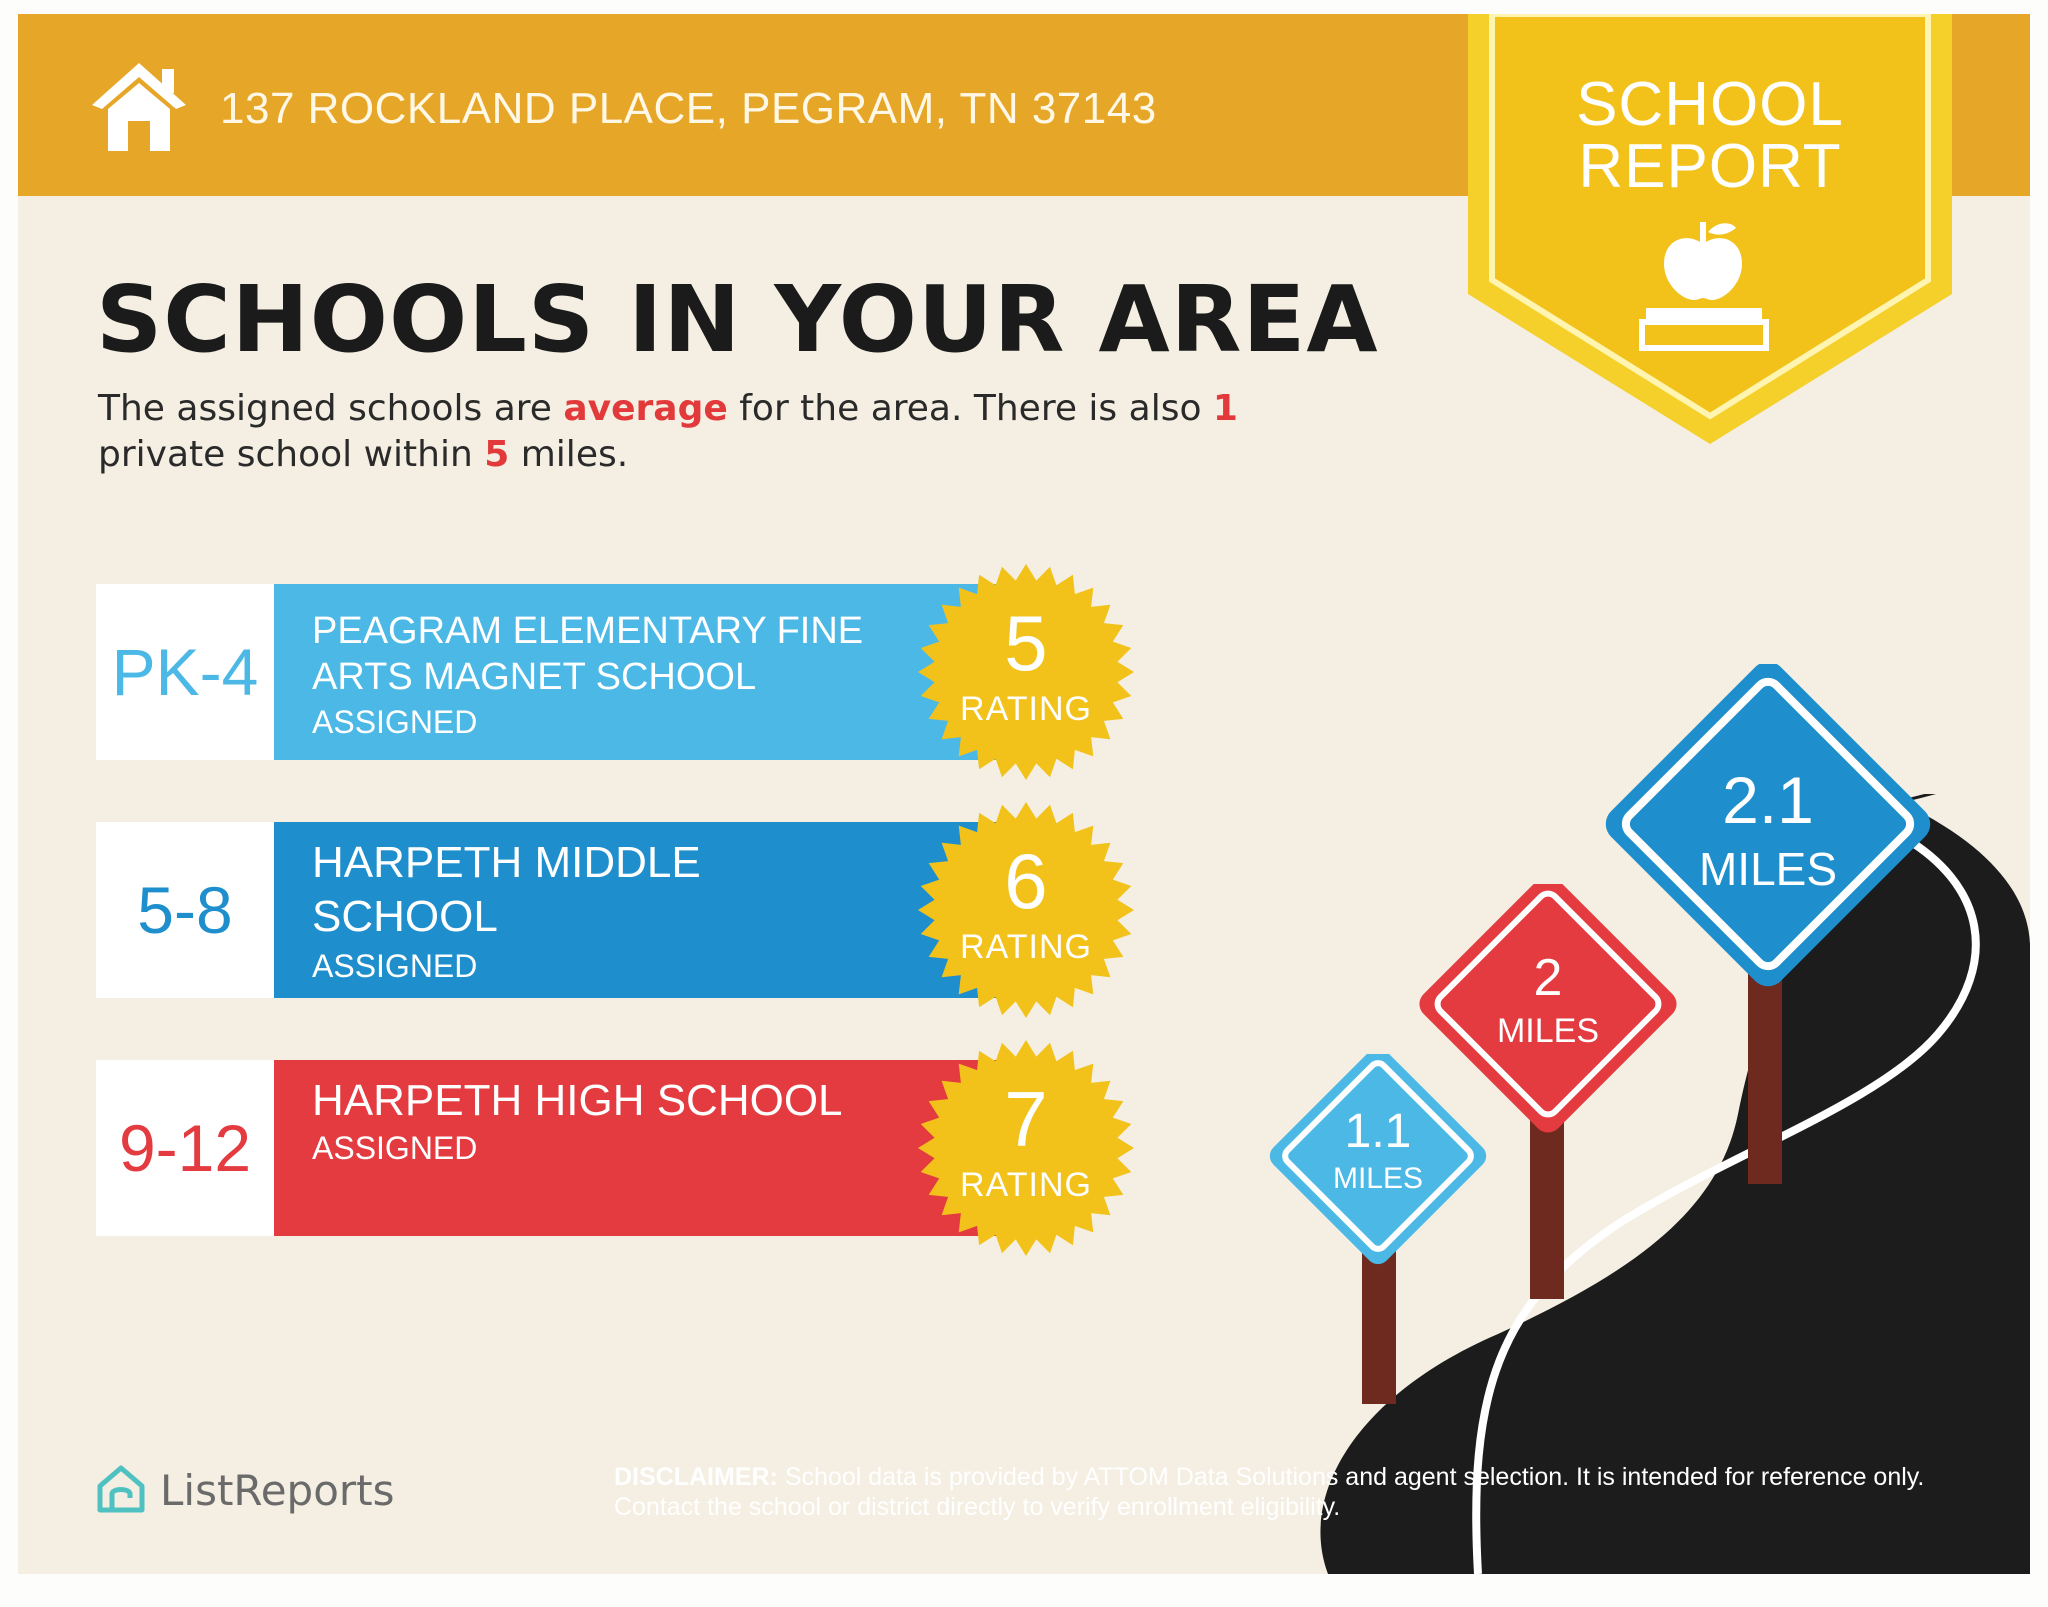 The image size is (2048, 1607). Describe the element at coordinates (497, 454) in the screenshot. I see `summary-radius: 5` at that location.